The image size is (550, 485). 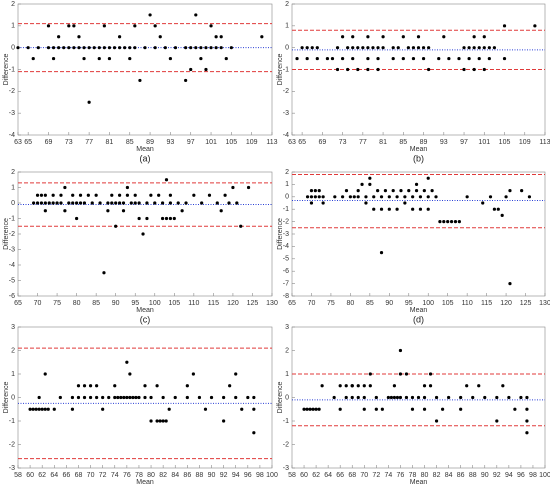 I want to click on x-tick-label: 80, so click(x=425, y=475).